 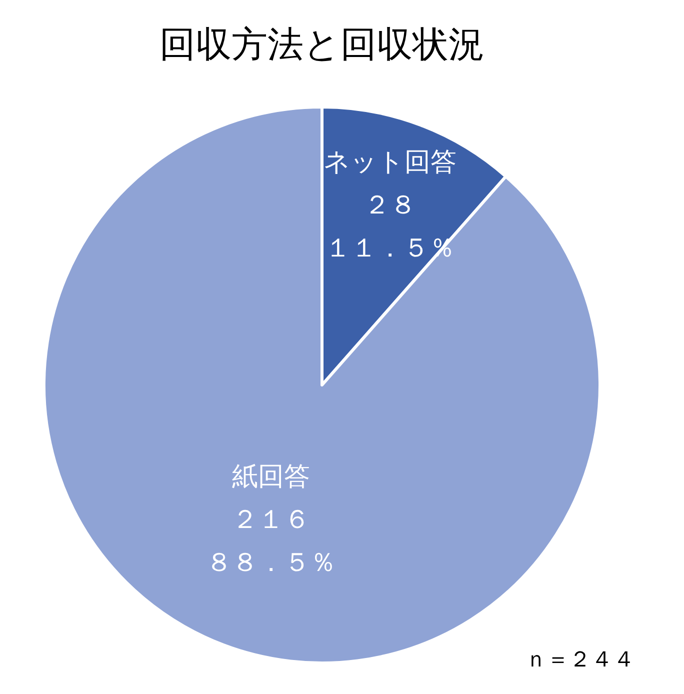 I want to click on title: 回収方法と回収状況, so click(x=322, y=45).